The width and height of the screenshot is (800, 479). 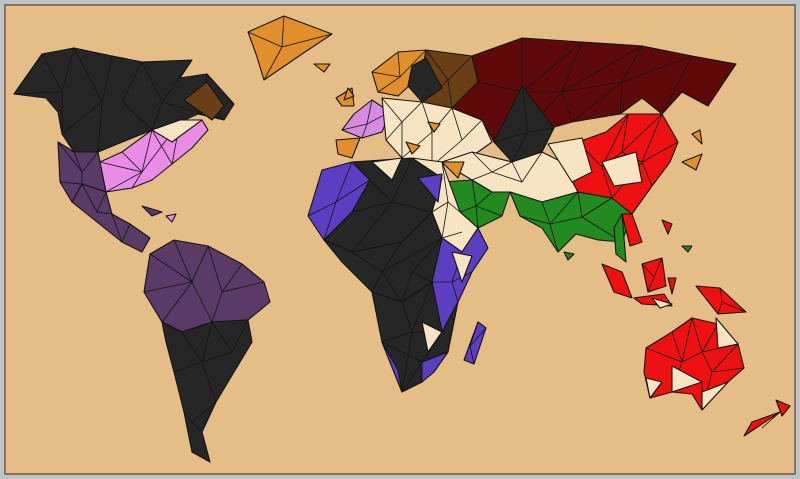 I want to click on region-southeast-asia, so click(x=643, y=238).